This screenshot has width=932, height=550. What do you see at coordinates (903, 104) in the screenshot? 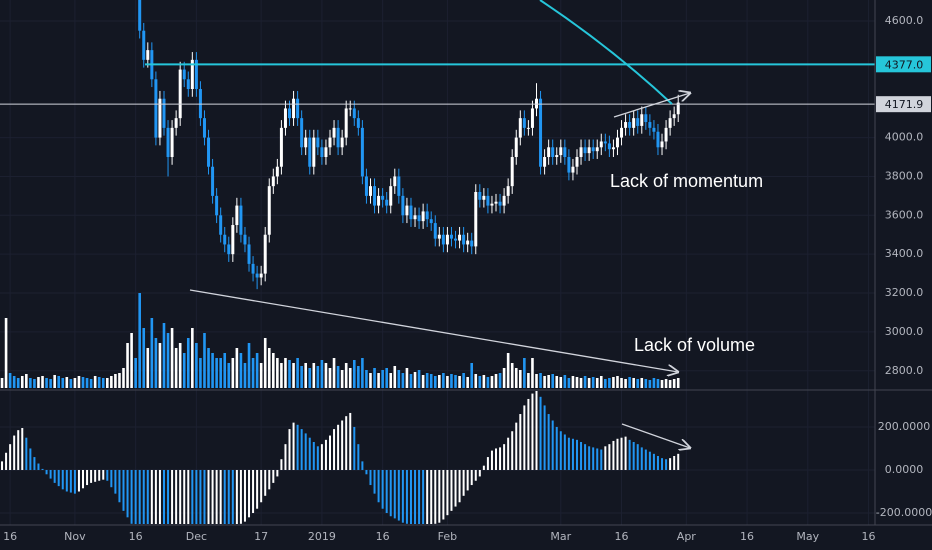
I see `price-tag` at bounding box center [903, 104].